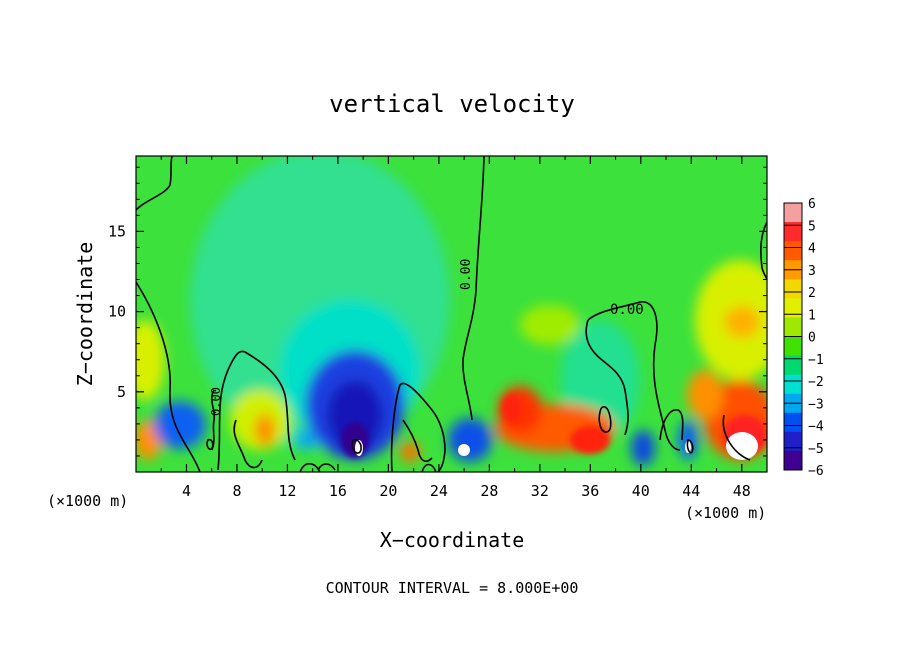  Describe the element at coordinates (812, 204) in the screenshot. I see `colorbar-tick-label: 6` at that location.